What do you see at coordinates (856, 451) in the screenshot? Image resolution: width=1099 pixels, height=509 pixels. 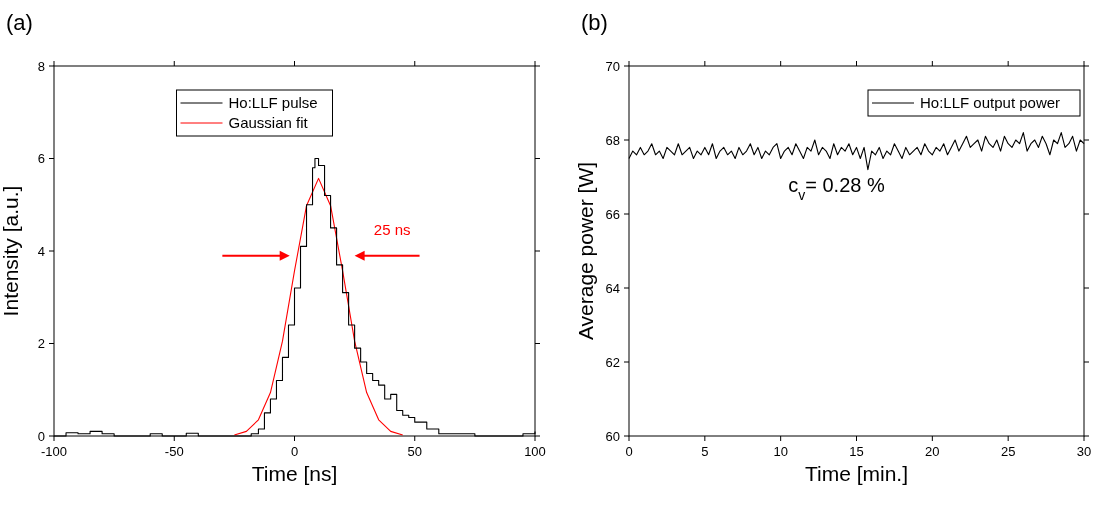 I see `x-tick-label: 15` at bounding box center [856, 451].